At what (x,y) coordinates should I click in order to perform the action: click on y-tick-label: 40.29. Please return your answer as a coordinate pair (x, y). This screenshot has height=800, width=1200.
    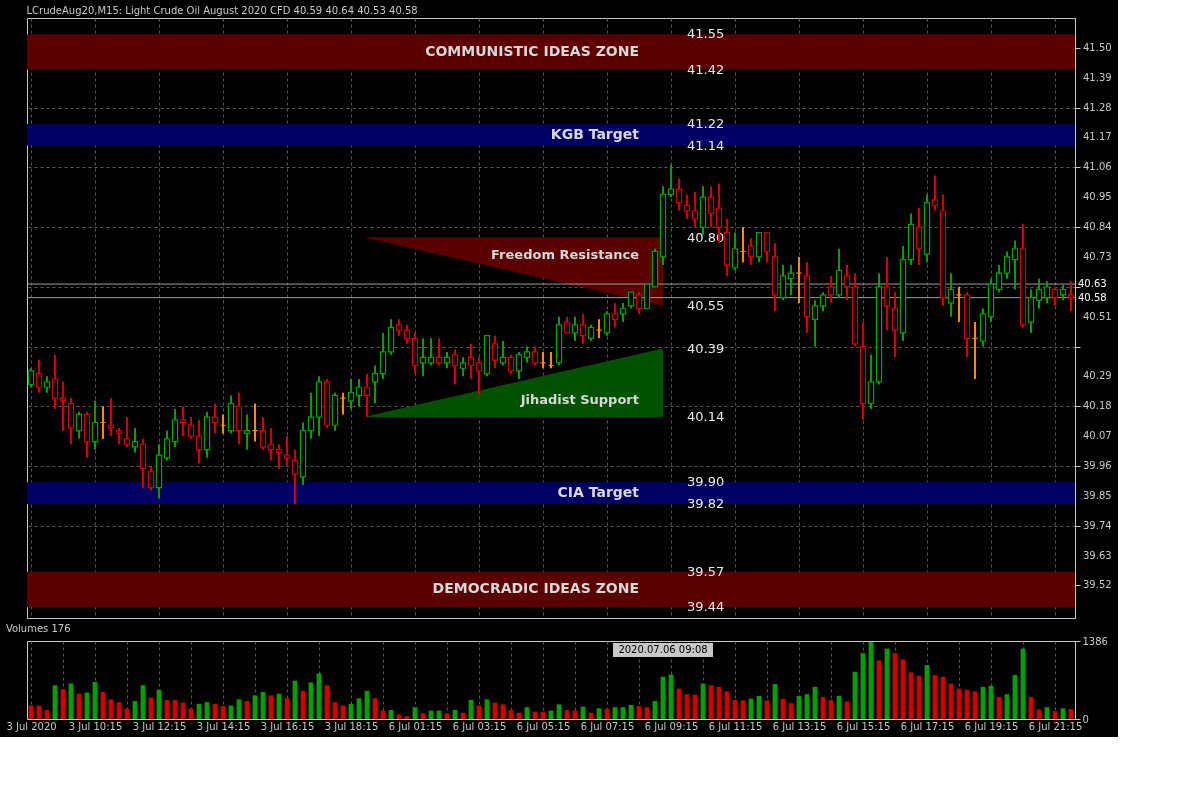
    Looking at the image, I should click on (1097, 376).